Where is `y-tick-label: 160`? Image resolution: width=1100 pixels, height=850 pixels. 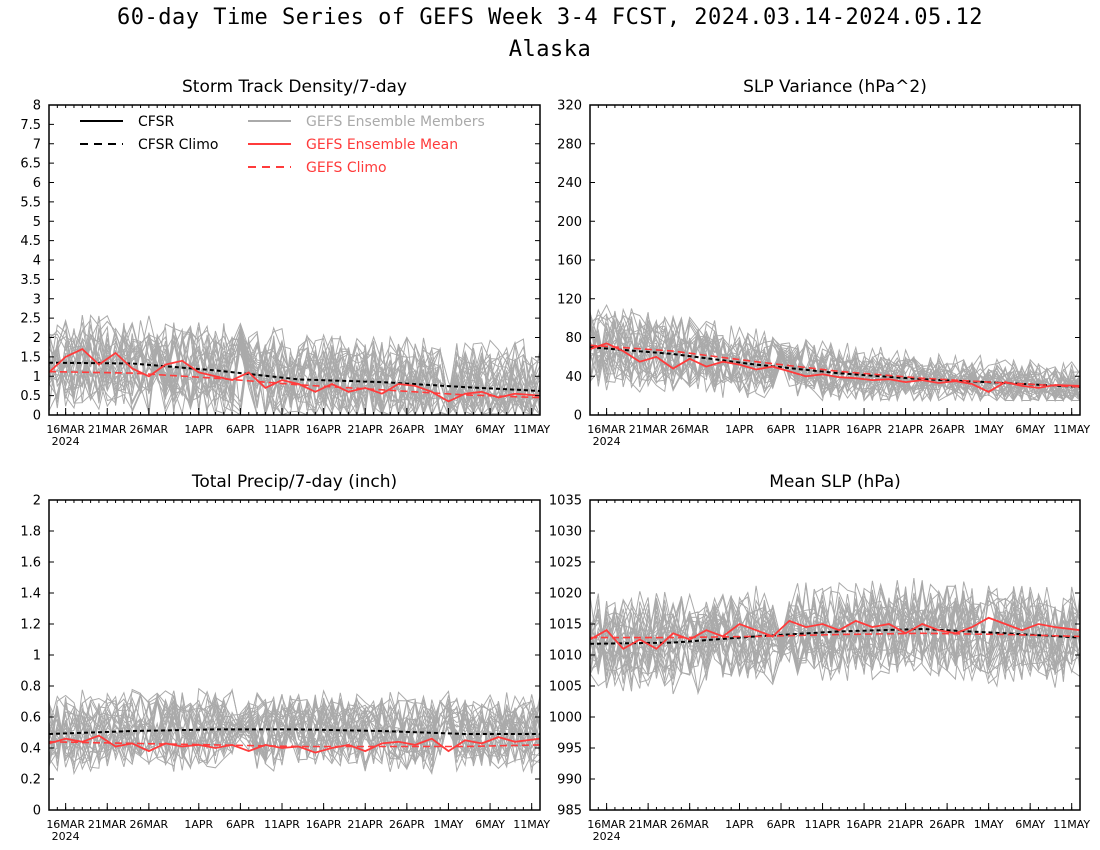
y-tick-label: 160 is located at coordinates (569, 261).